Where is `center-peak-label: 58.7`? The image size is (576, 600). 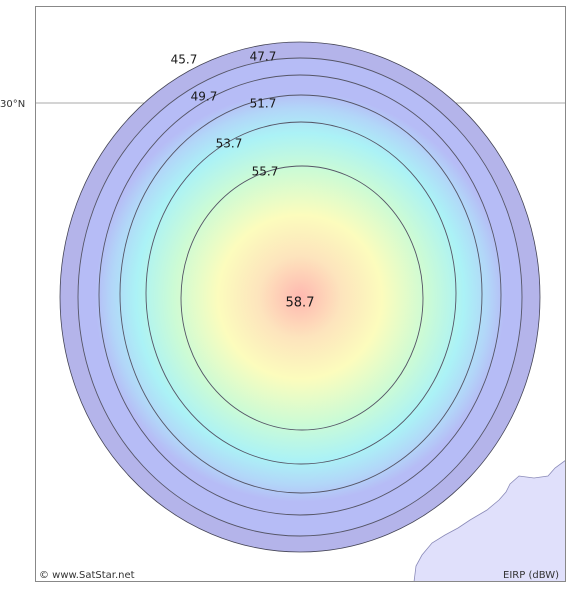
center-peak-label: 58.7 is located at coordinates (300, 303).